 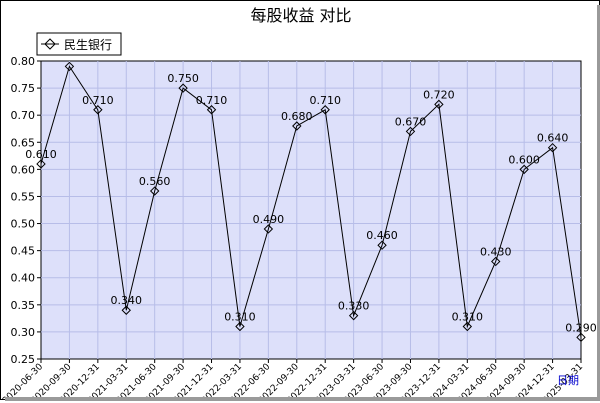 What do you see at coordinates (23, 169) in the screenshot?
I see `y-tick-label: 0.60` at bounding box center [23, 169].